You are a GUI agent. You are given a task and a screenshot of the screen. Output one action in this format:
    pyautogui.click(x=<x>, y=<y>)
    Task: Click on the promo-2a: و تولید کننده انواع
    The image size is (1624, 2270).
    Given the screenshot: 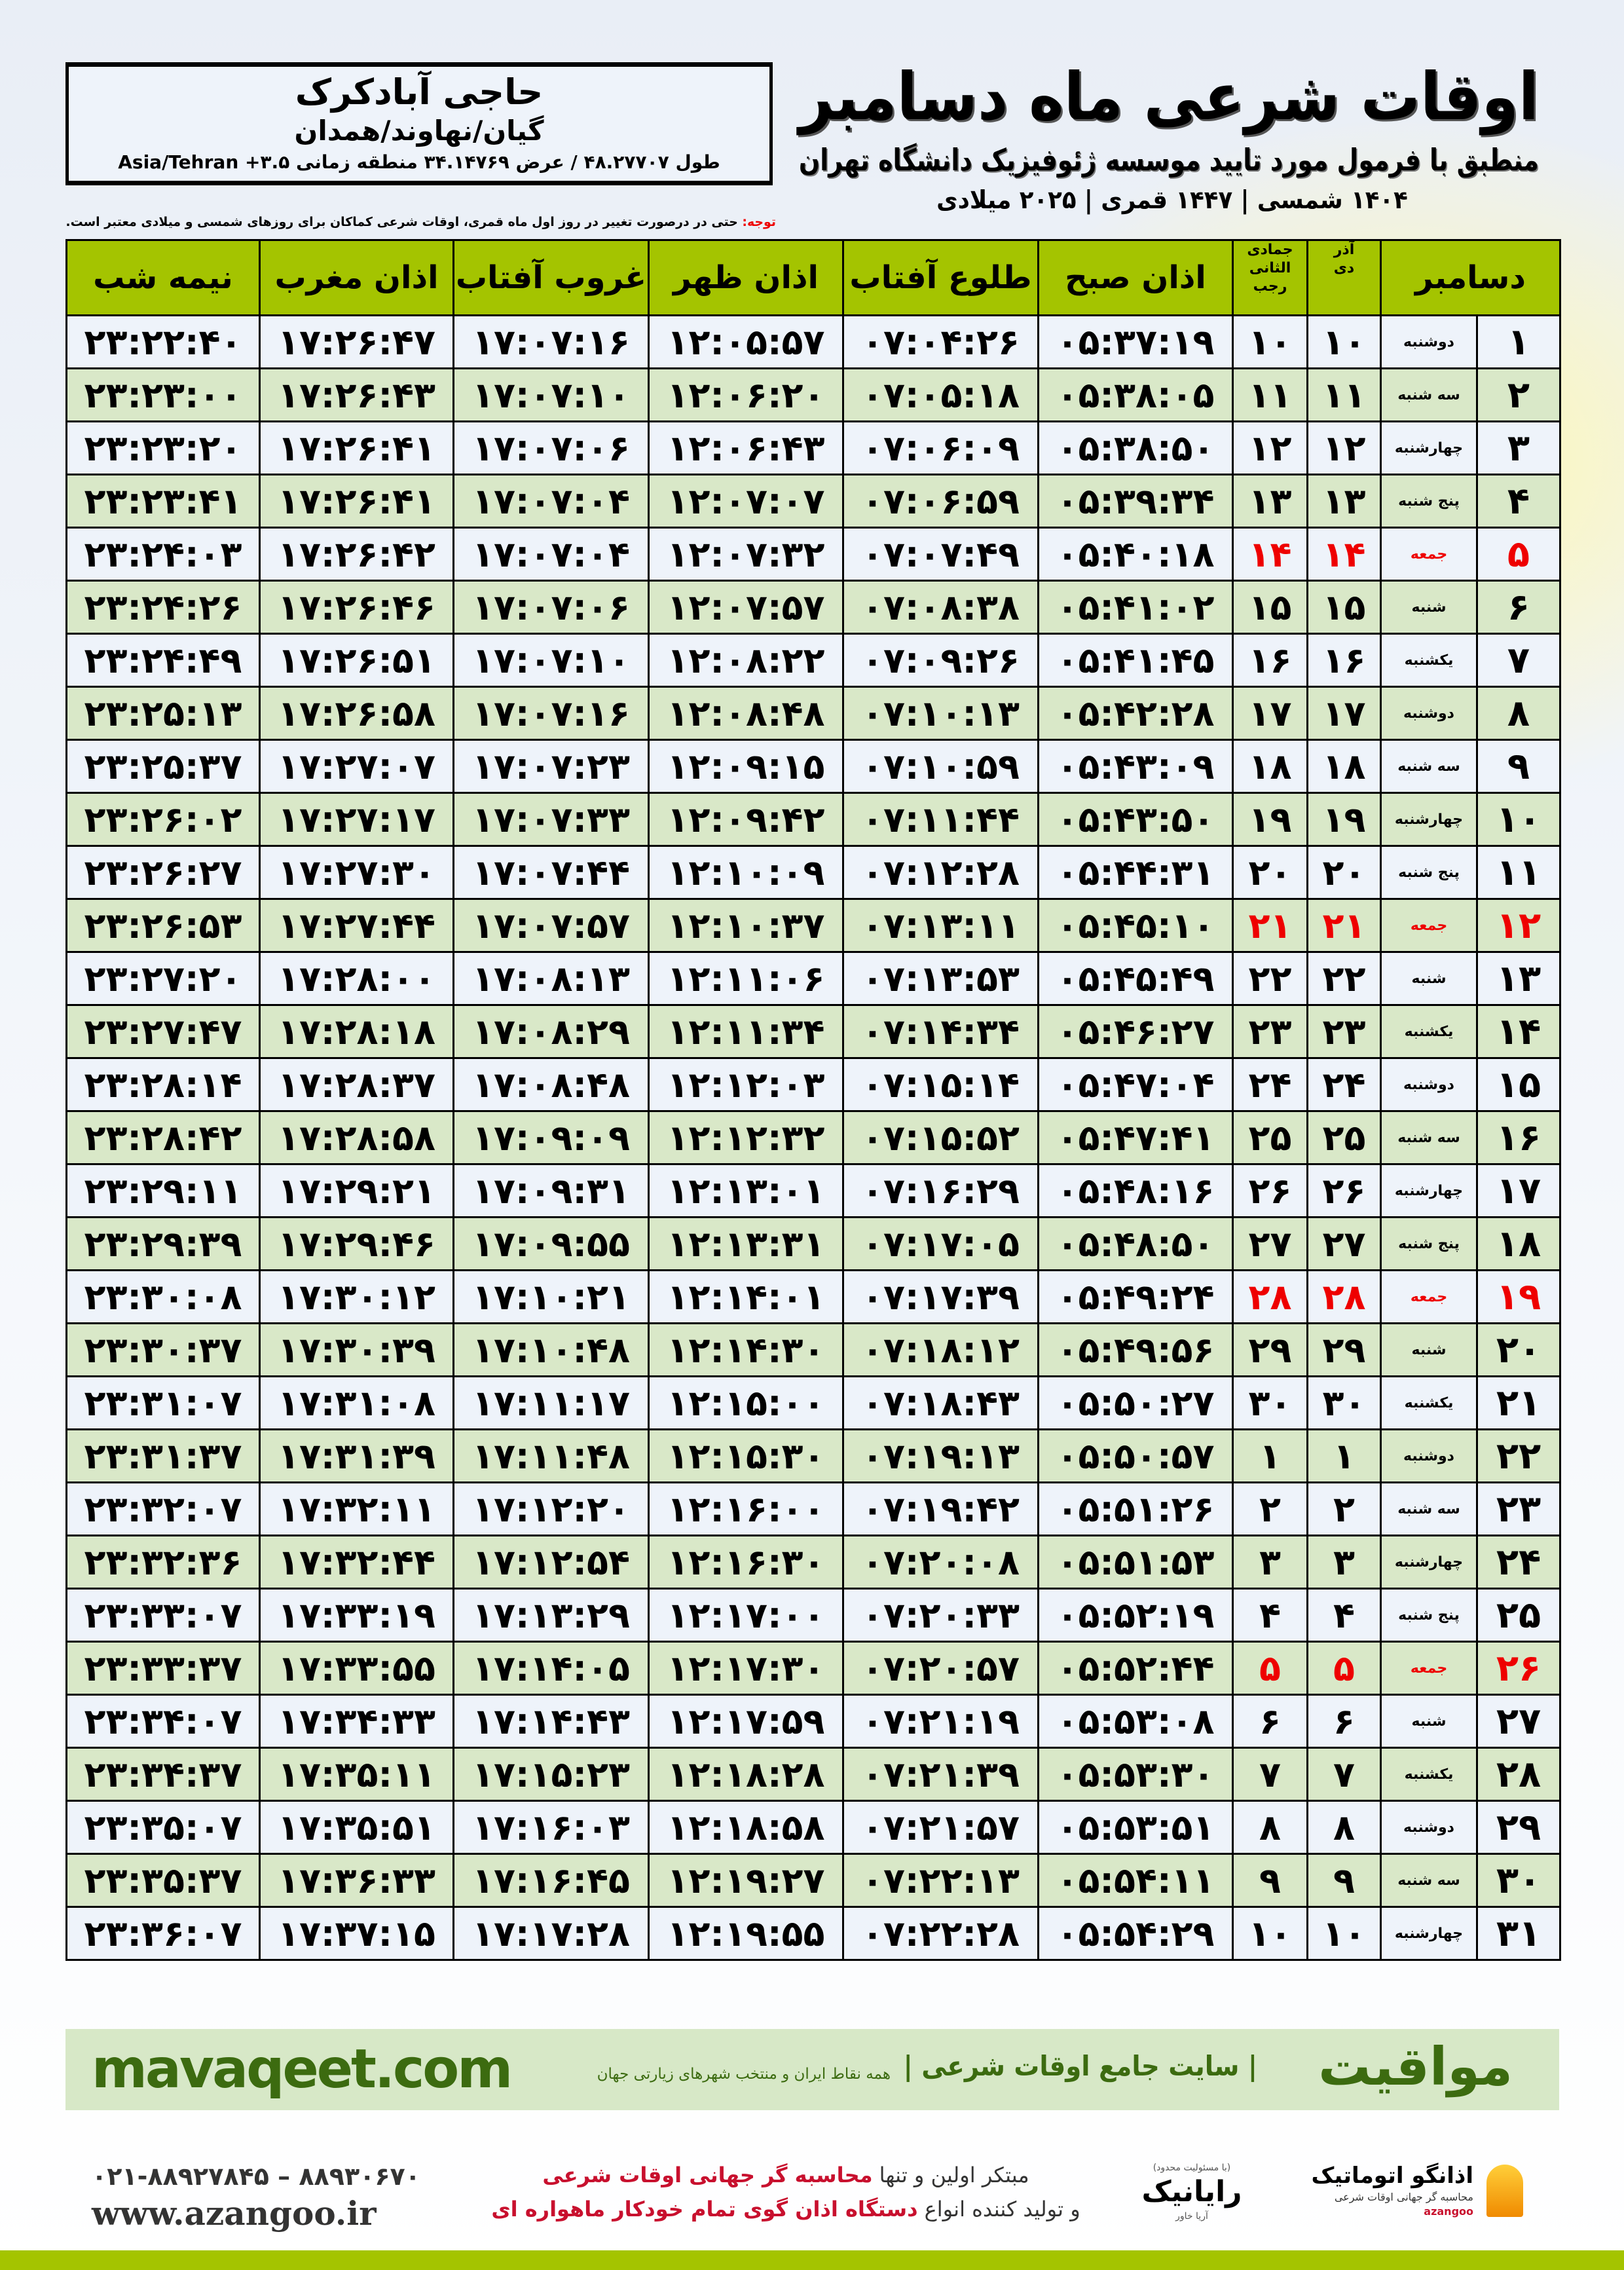 What is the action you would take?
    pyautogui.click(x=998, y=2209)
    